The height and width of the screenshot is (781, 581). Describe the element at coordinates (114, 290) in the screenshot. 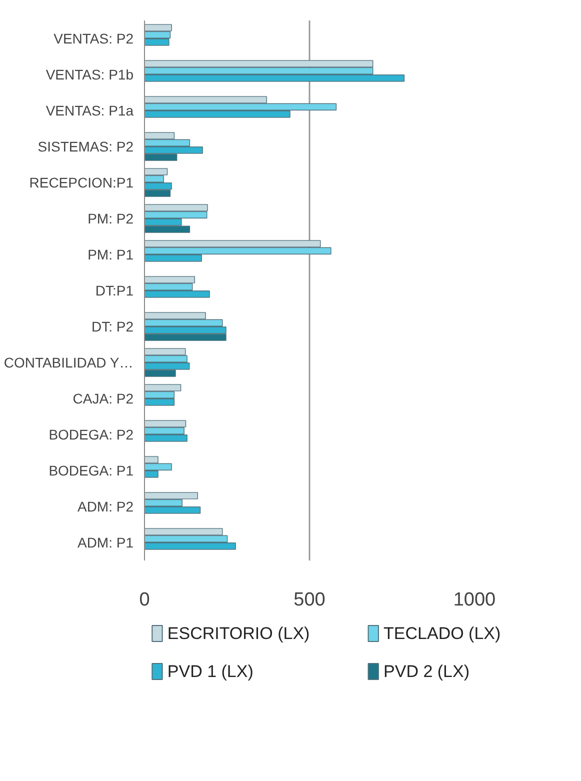

I see `y-tick-label: DT:P1` at that location.